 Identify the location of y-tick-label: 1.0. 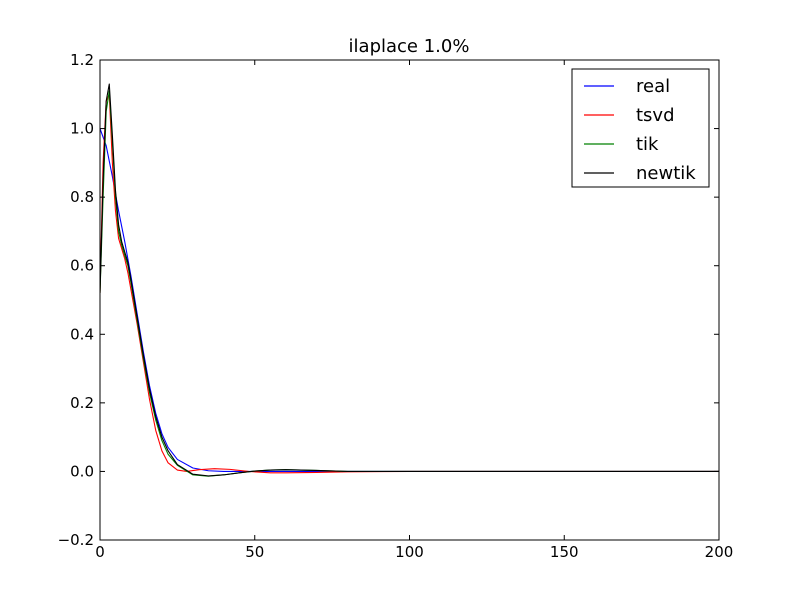
(82, 129).